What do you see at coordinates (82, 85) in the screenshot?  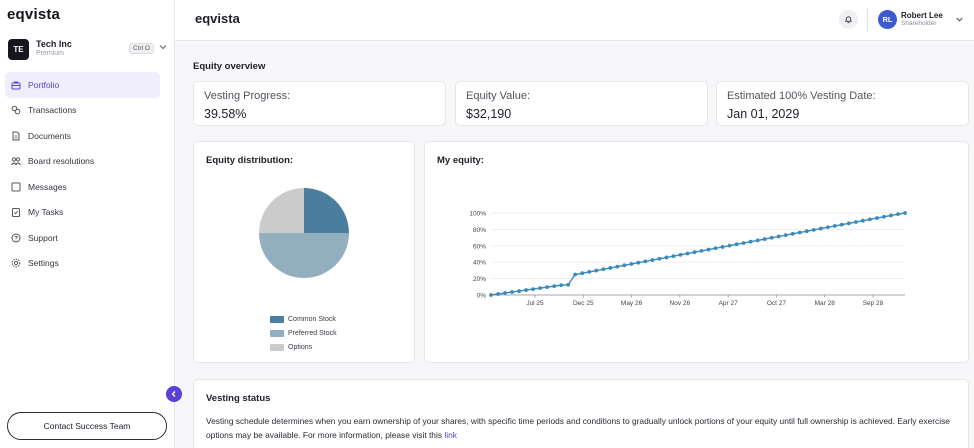 I see `sidebar-item-portfolio: Portfolio` at bounding box center [82, 85].